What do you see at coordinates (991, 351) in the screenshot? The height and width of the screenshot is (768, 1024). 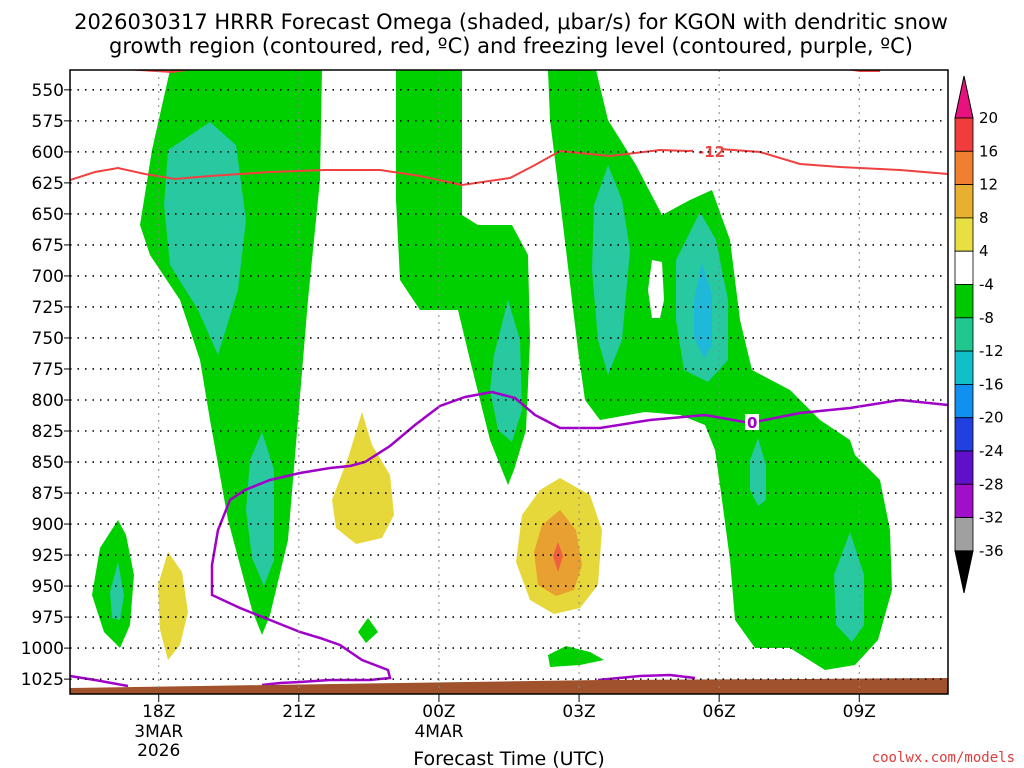 I see `colorbar-label: -12` at bounding box center [991, 351].